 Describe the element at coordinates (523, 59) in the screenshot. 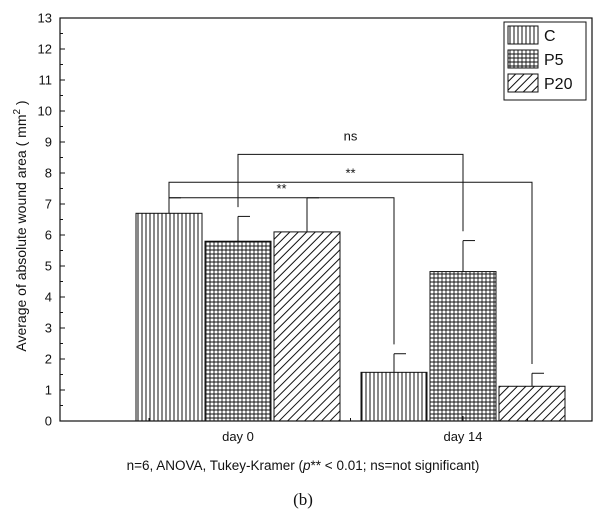

I see `legend-swatch-p5` at that location.